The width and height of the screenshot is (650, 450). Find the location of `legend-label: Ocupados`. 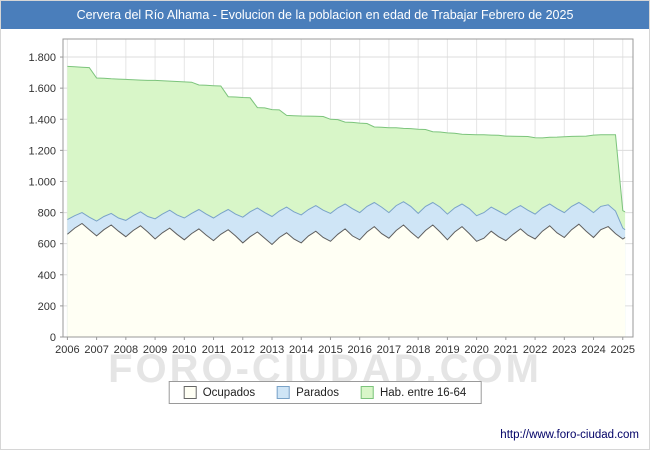

legend-label: Ocupados is located at coordinates (229, 392).